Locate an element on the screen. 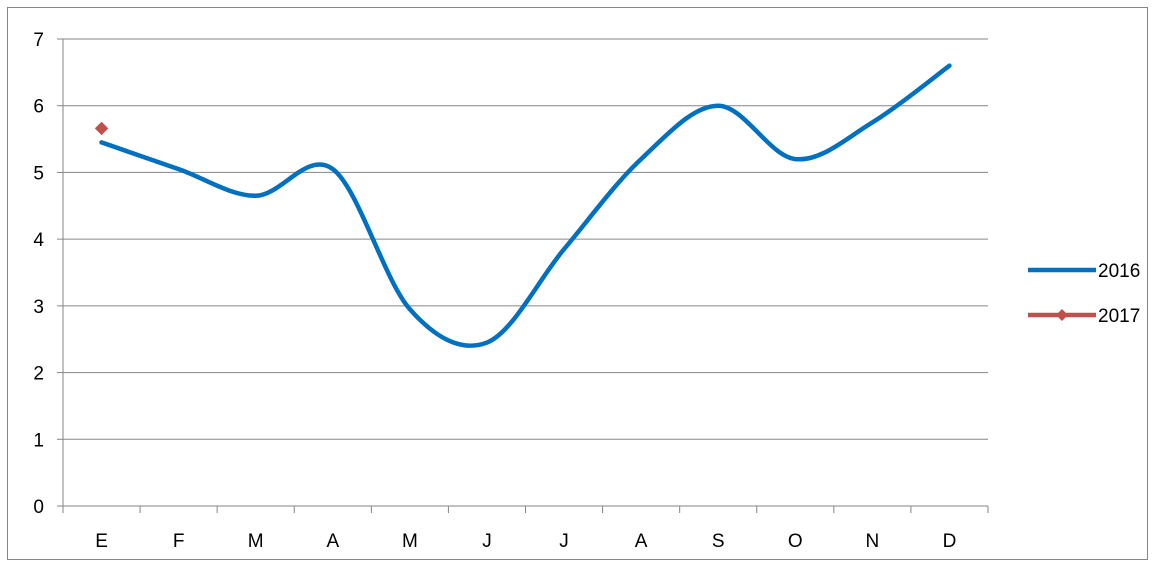 This screenshot has width=1156, height=567. y-tick-label: 5 is located at coordinates (38, 173).